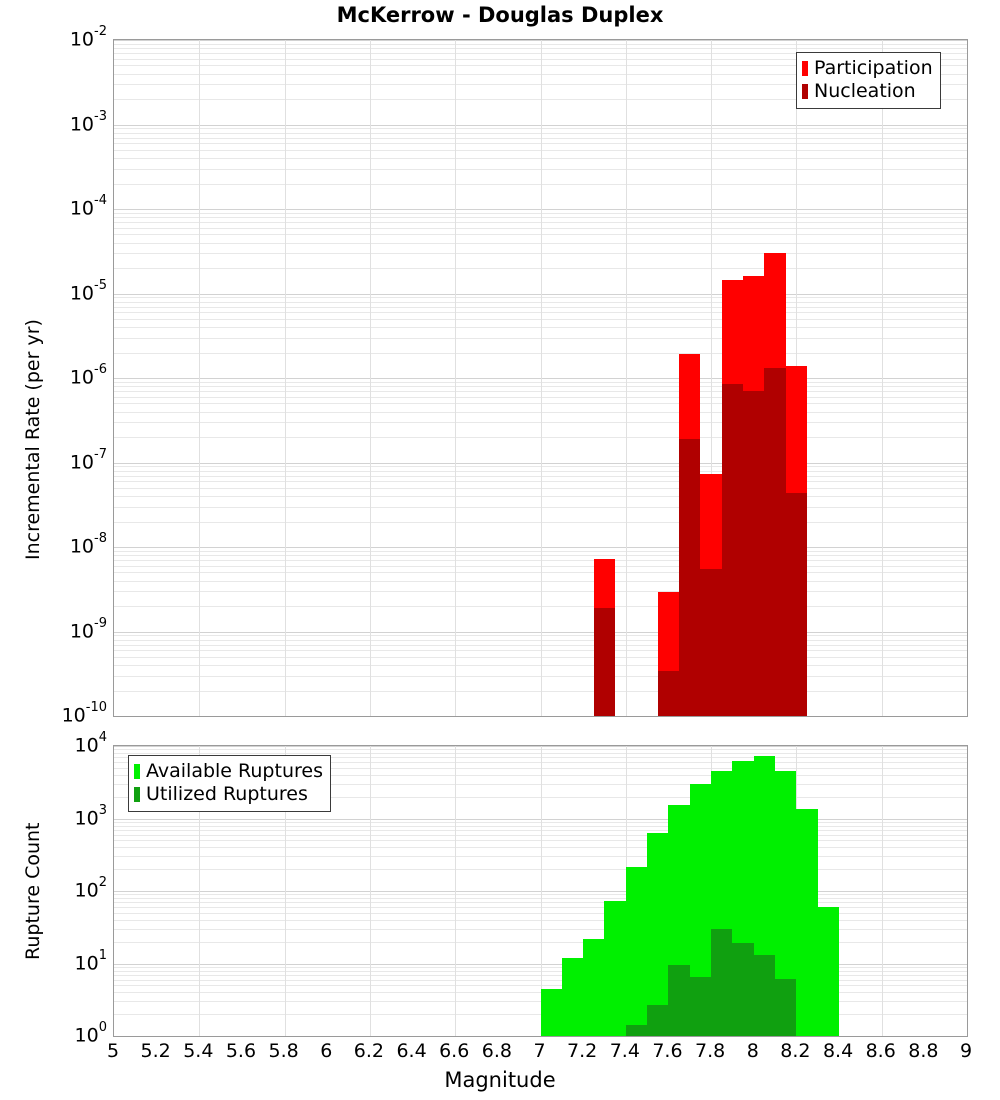 Image resolution: width=1000 pixels, height=1100 pixels. What do you see at coordinates (88, 544) in the screenshot?
I see `y-tick-label: 10⁻⁸` at bounding box center [88, 544].